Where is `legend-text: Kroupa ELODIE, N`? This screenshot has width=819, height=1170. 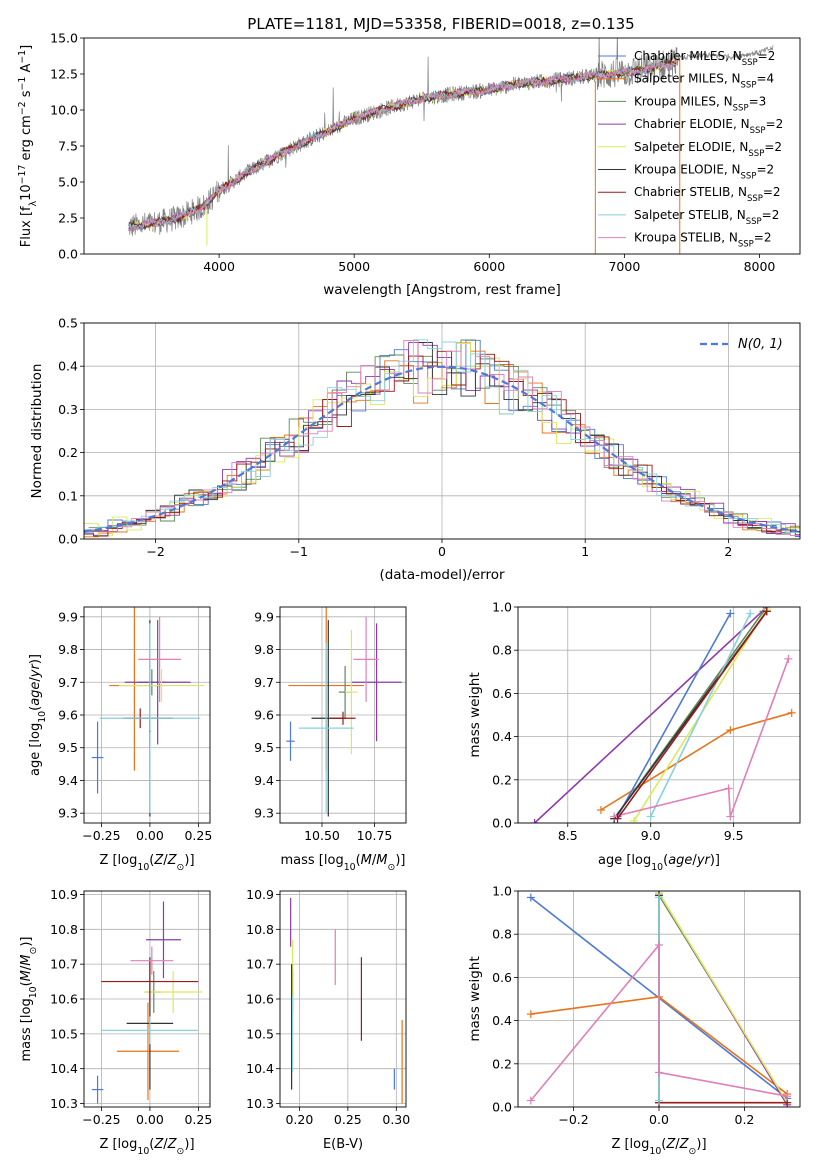 legend-text: Kroupa ELODIE, N is located at coordinates (687, 170).